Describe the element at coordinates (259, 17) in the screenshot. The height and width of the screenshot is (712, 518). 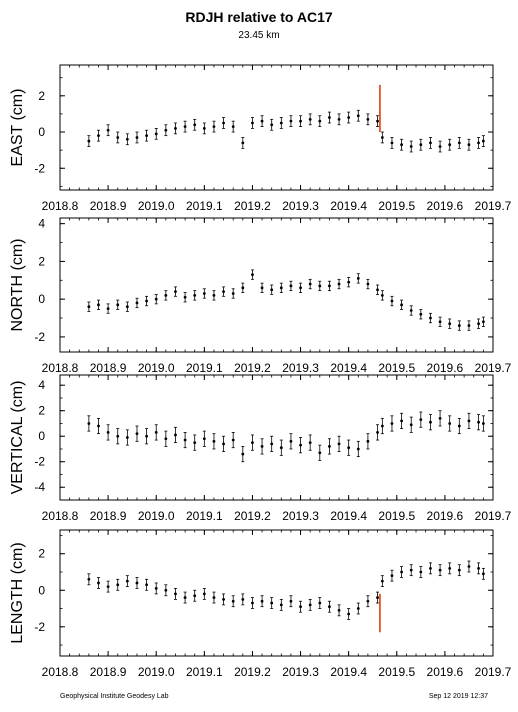
I see `chart-title: RDJH relative to AC17` at that location.